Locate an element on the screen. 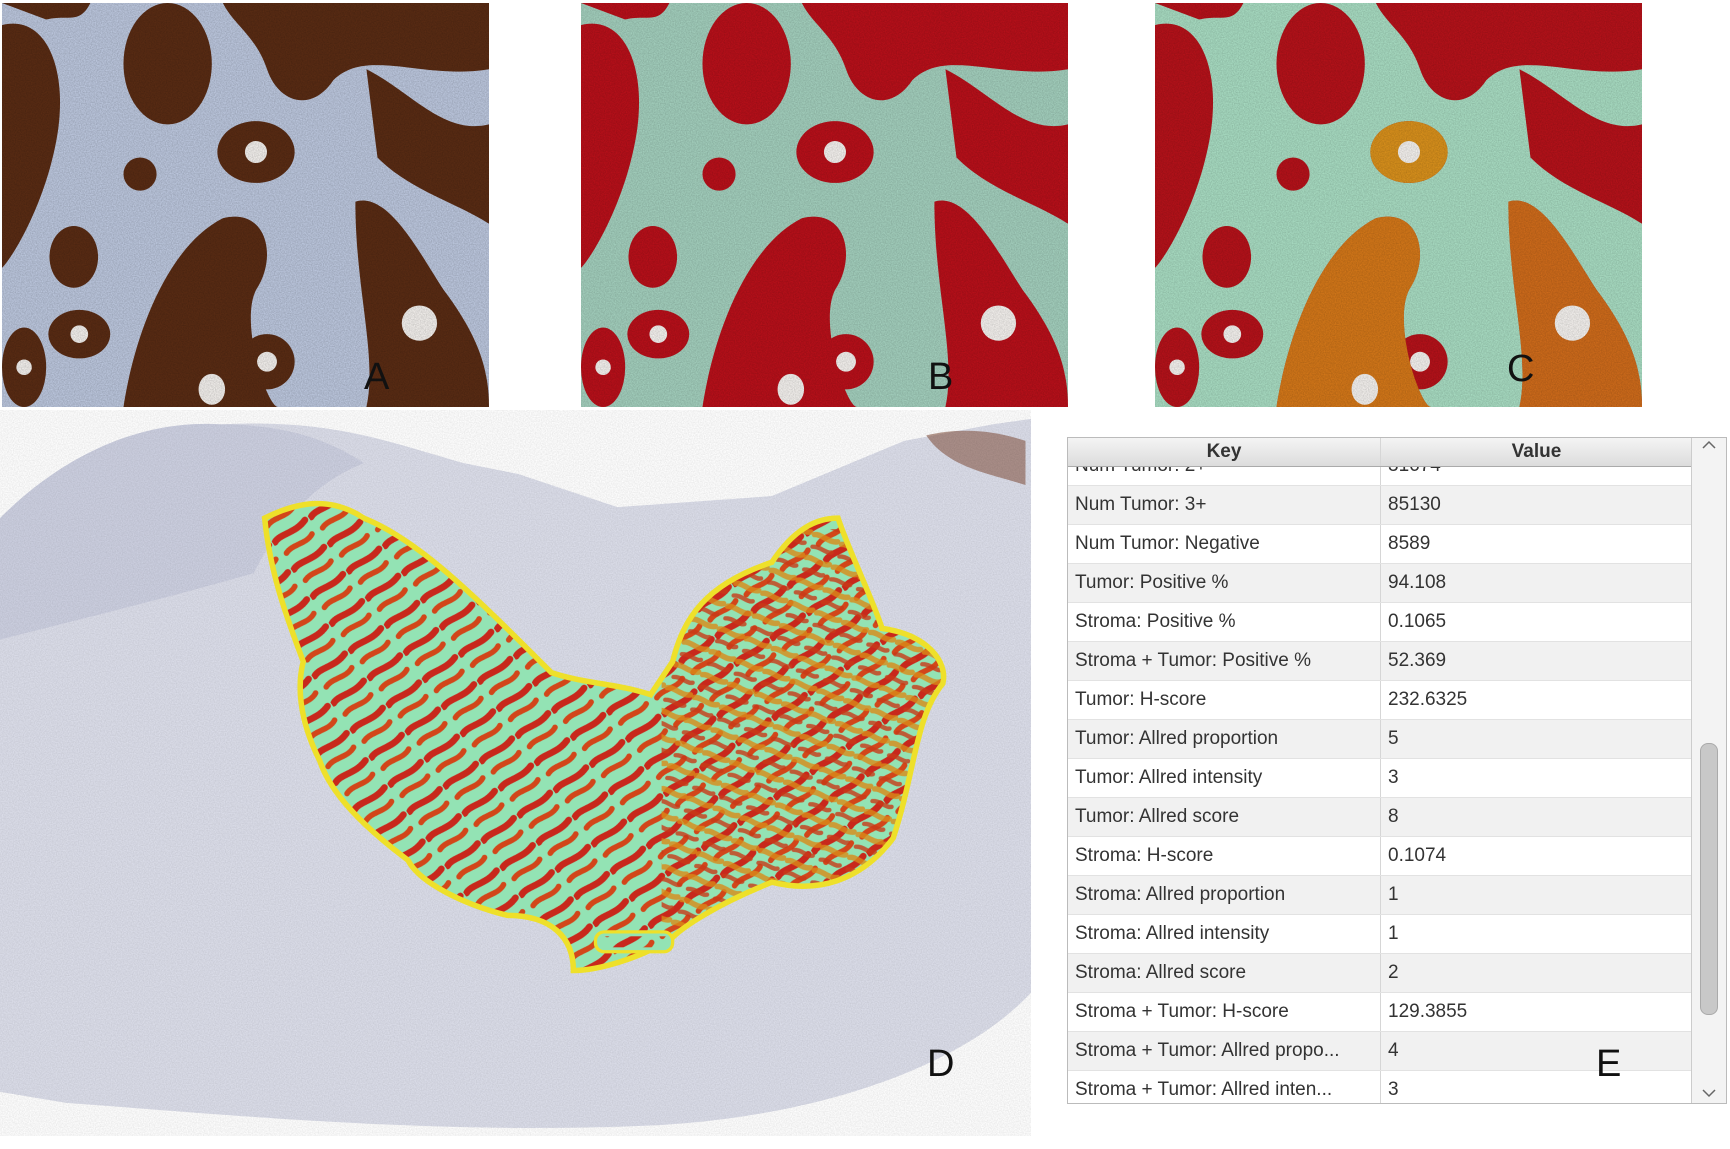 This screenshot has width=1730, height=1149. table-row: Stroma + Tumor: Allred propo... 4 is located at coordinates (1380, 1051).